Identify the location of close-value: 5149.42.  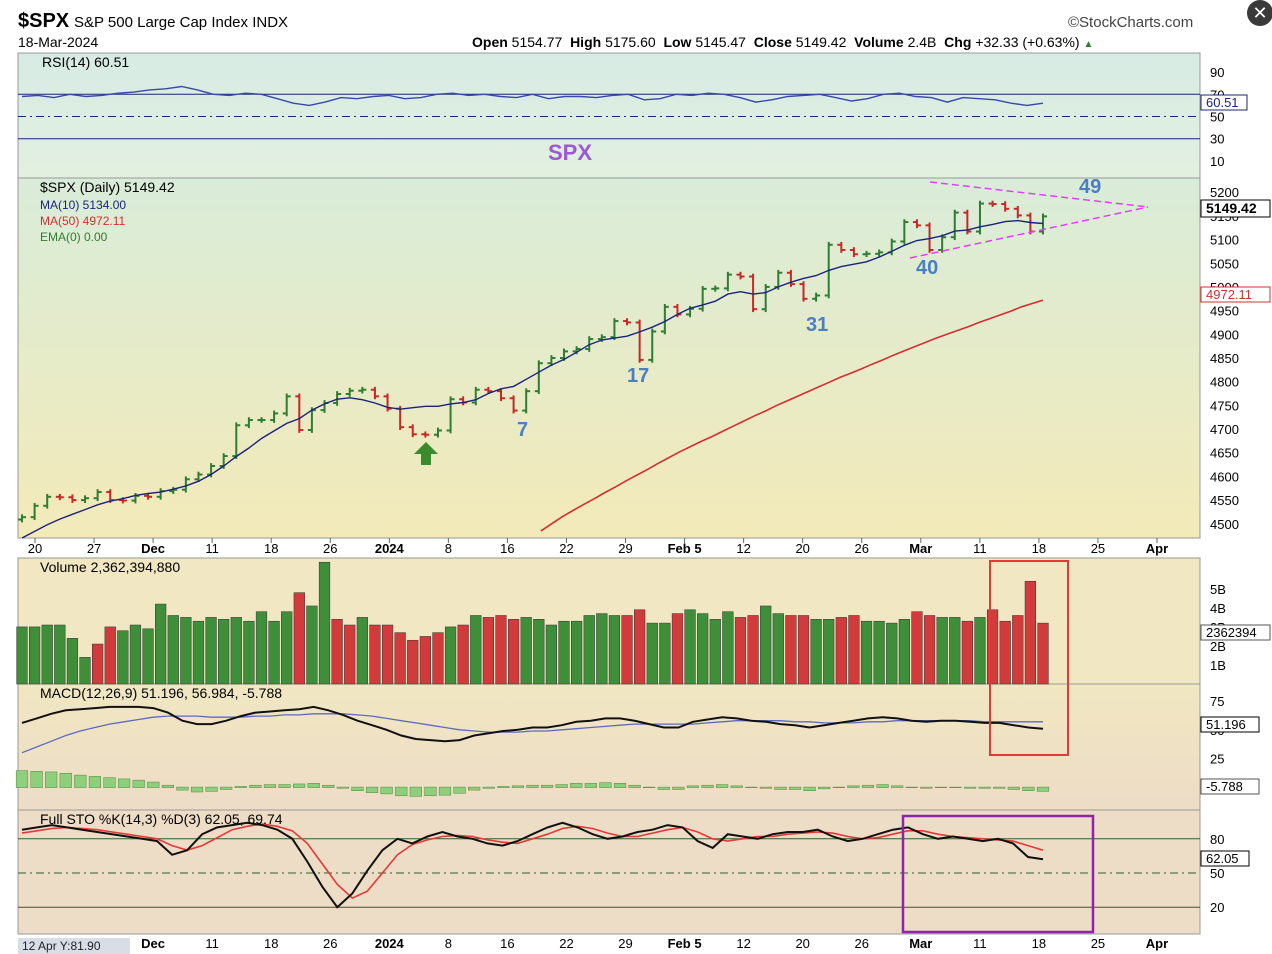
(821, 42).